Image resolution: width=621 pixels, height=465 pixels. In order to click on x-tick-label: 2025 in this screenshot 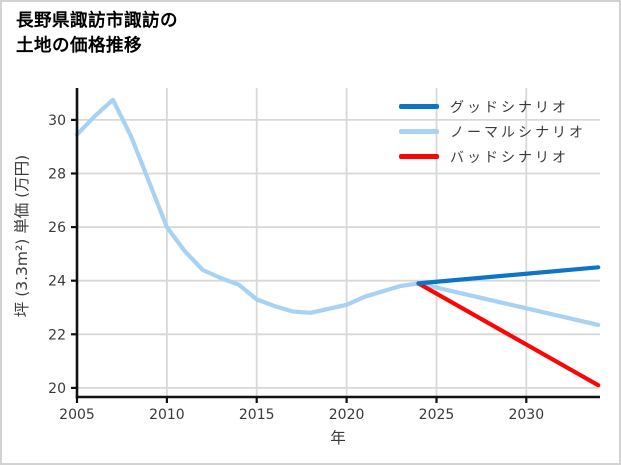, I will do `click(437, 415)`.